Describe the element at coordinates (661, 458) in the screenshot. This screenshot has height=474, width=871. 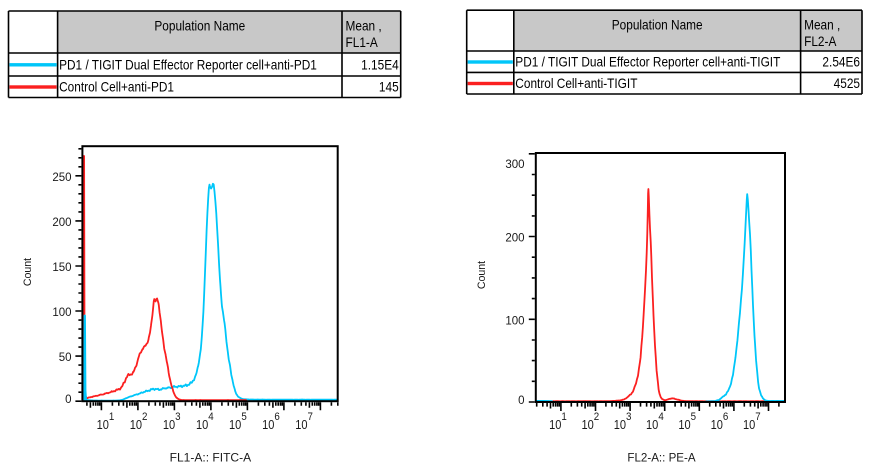
I see `svg-text: FL2-A:: PE-A` at that location.